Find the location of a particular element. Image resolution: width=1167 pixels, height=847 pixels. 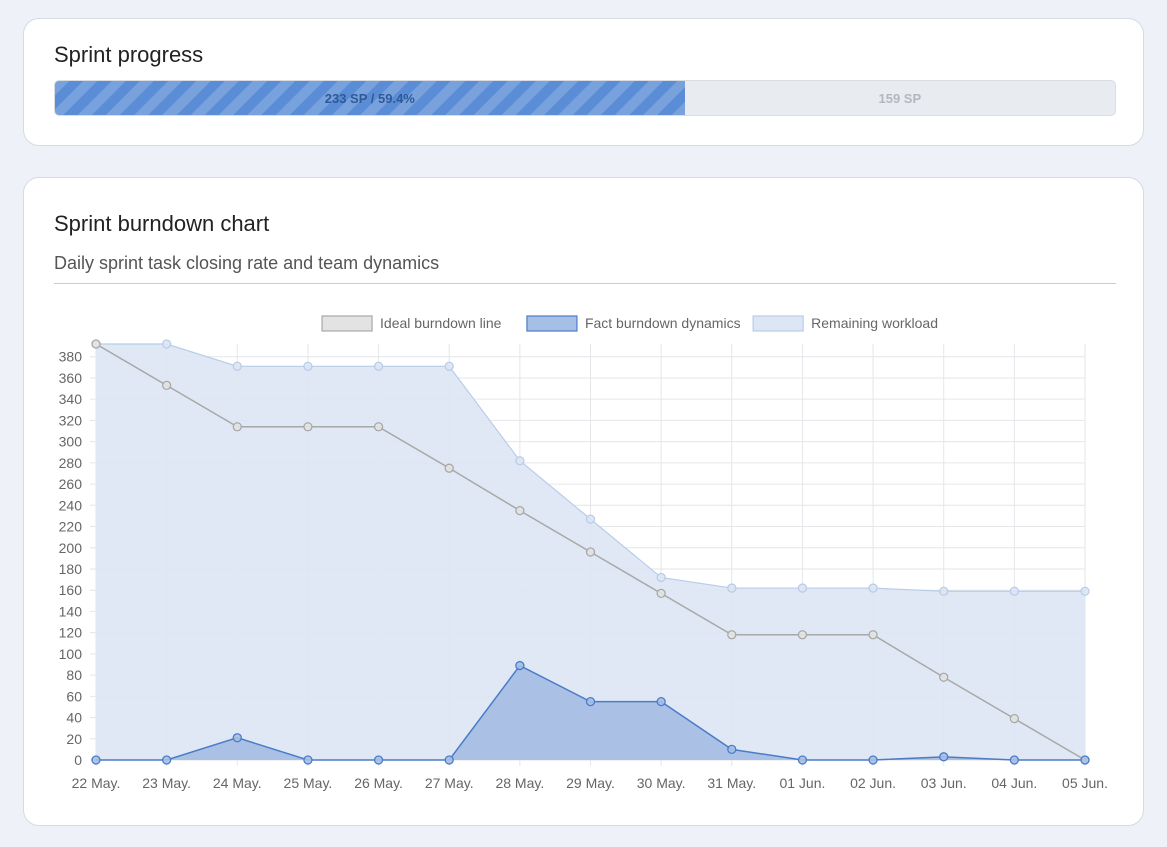

x-tick-label: 28 May. is located at coordinates (519, 783).